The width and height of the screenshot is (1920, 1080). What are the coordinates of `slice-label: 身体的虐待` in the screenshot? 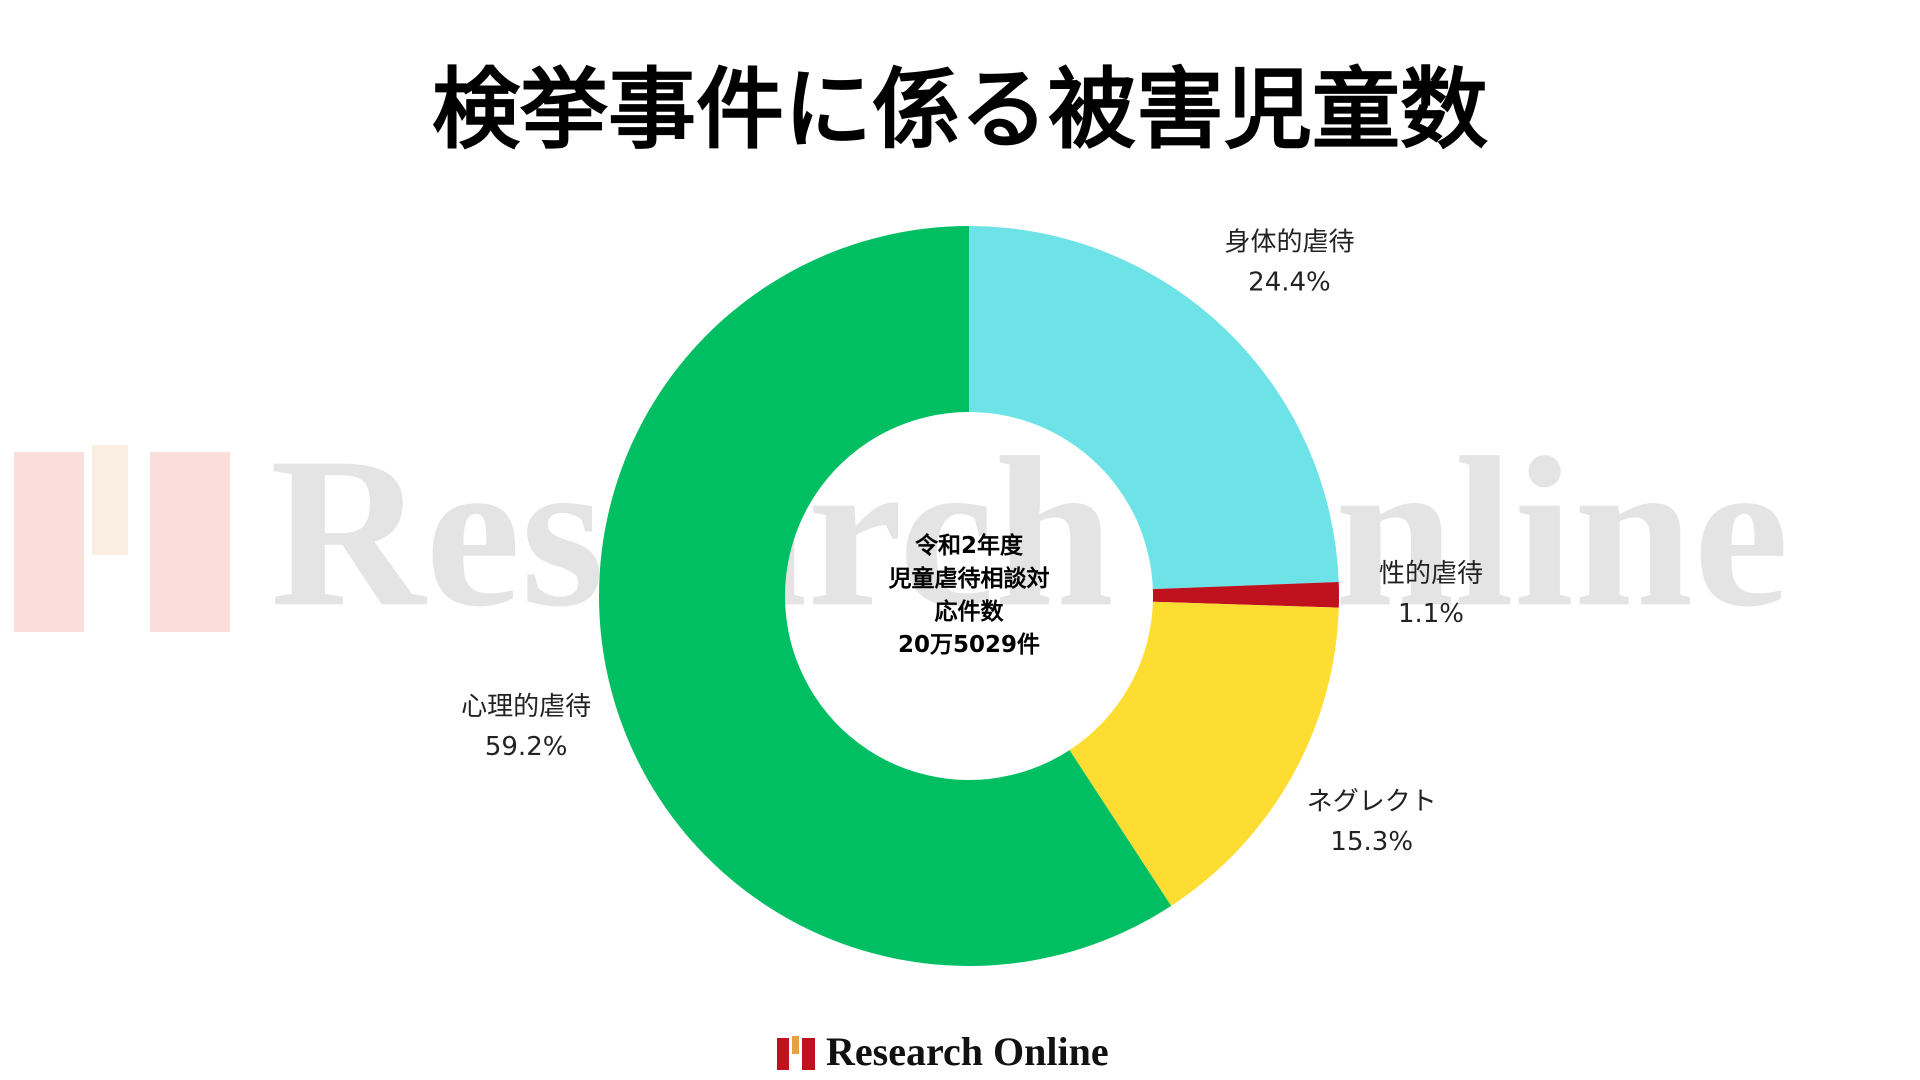 It's located at (1289, 243).